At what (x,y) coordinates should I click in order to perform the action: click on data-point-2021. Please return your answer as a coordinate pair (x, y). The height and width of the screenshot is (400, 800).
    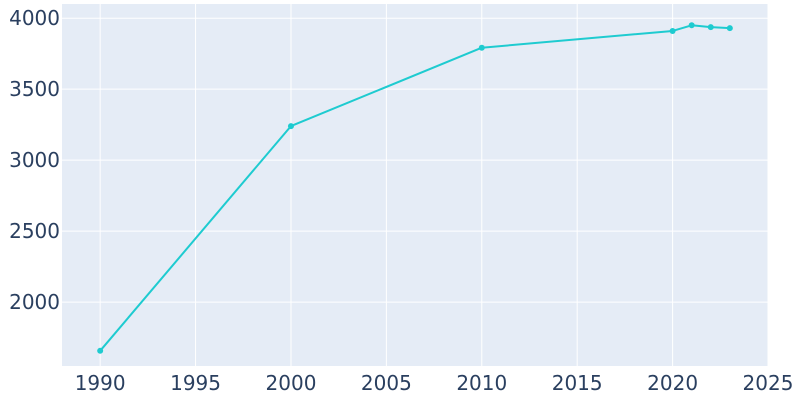
    Looking at the image, I should click on (691, 25).